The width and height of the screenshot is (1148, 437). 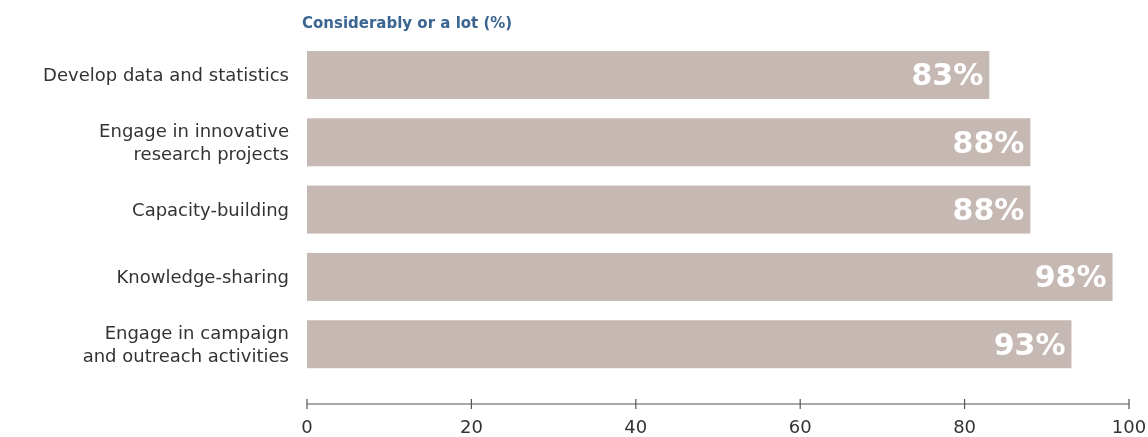 What do you see at coordinates (194, 142) in the screenshot?
I see `y-tick-label: Engage in innovative research projects` at bounding box center [194, 142].